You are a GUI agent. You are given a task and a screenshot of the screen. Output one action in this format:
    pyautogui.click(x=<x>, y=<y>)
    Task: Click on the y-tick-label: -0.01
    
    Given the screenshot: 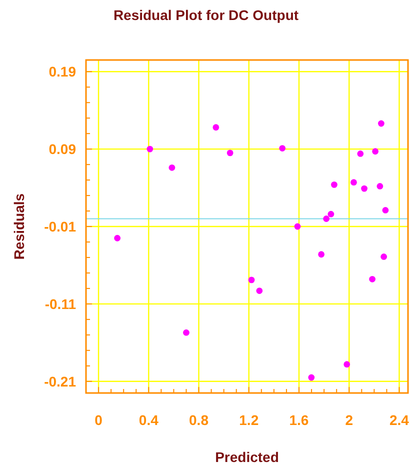 What is the action you would take?
    pyautogui.click(x=60, y=226)
    